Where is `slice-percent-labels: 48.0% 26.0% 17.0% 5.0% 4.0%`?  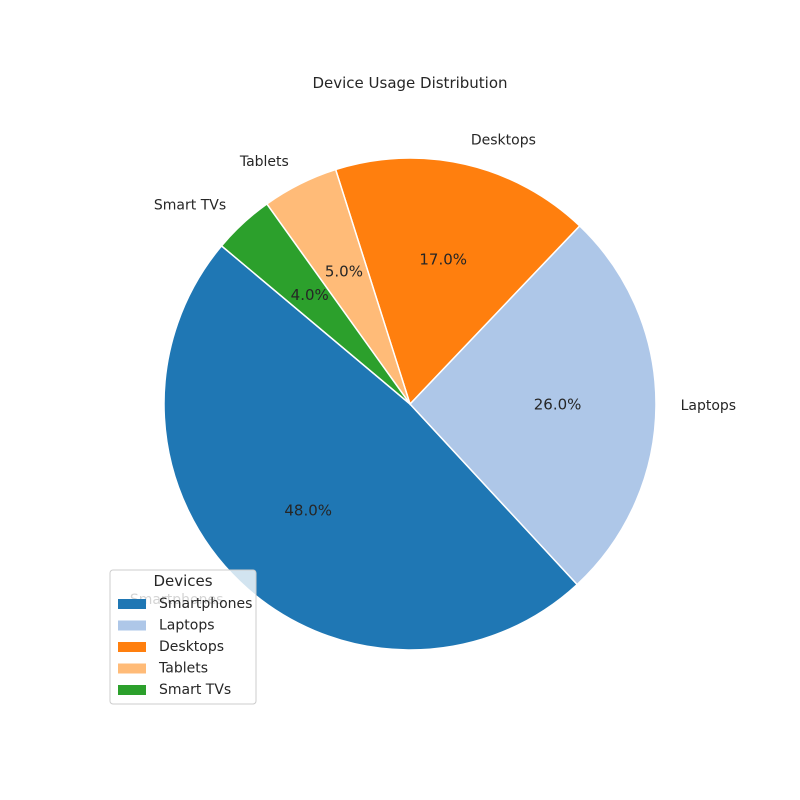
slice-percent-labels: 48.0% 26.0% 17.0% 5.0% 4.0% is located at coordinates (432, 385).